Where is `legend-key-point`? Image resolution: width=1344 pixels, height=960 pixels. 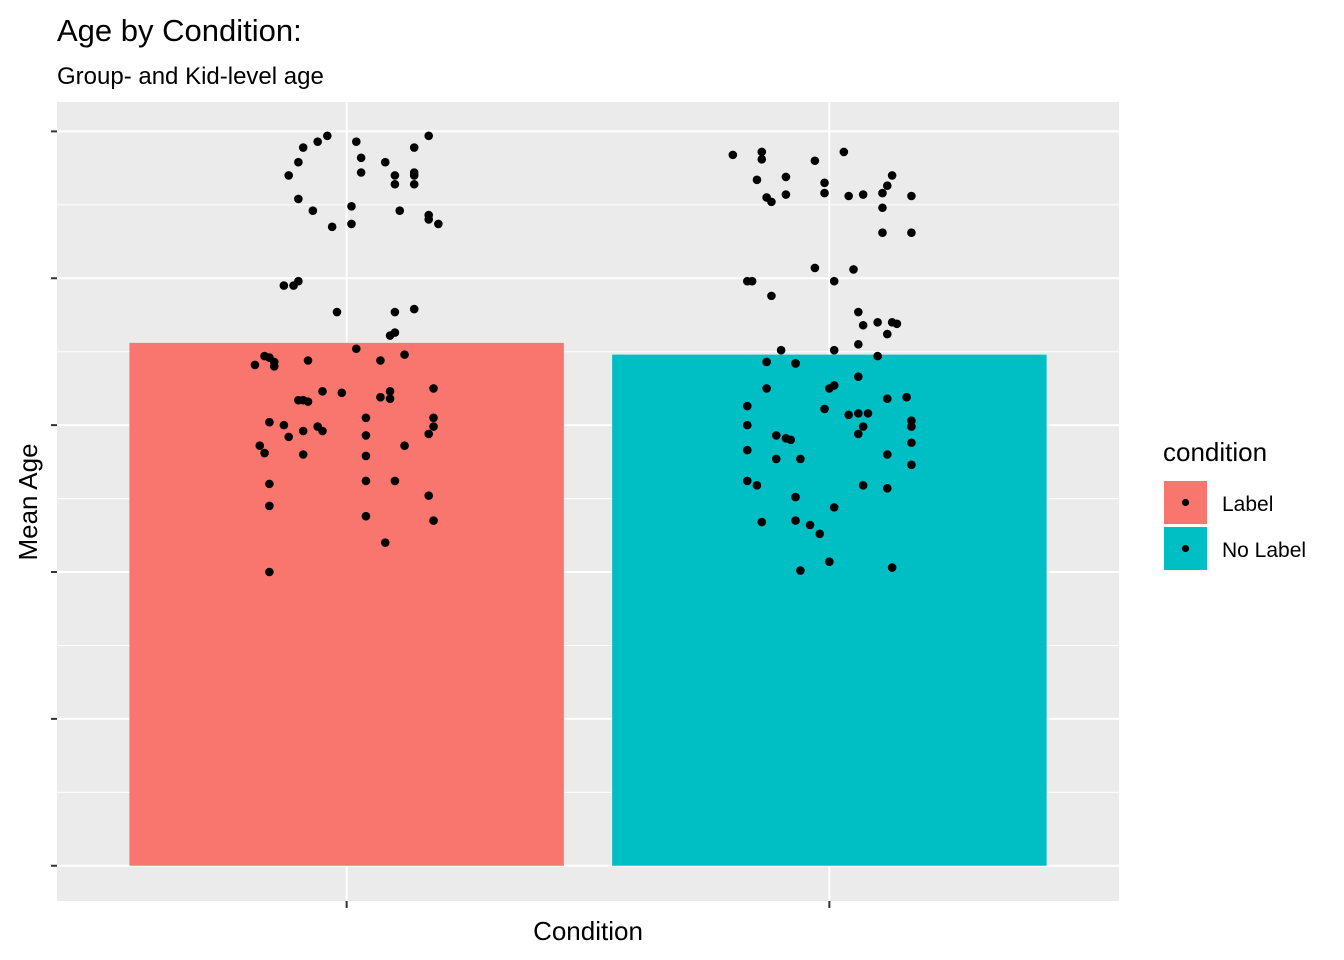
legend-key-point is located at coordinates (1185, 502).